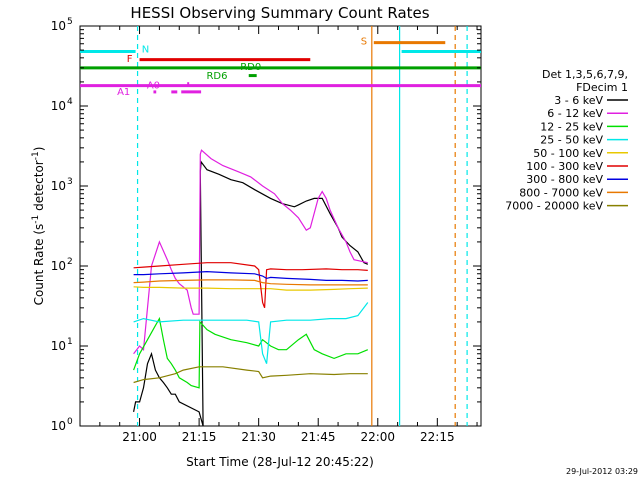  What do you see at coordinates (364, 41) in the screenshot?
I see `flag-label-2: S` at bounding box center [364, 41].